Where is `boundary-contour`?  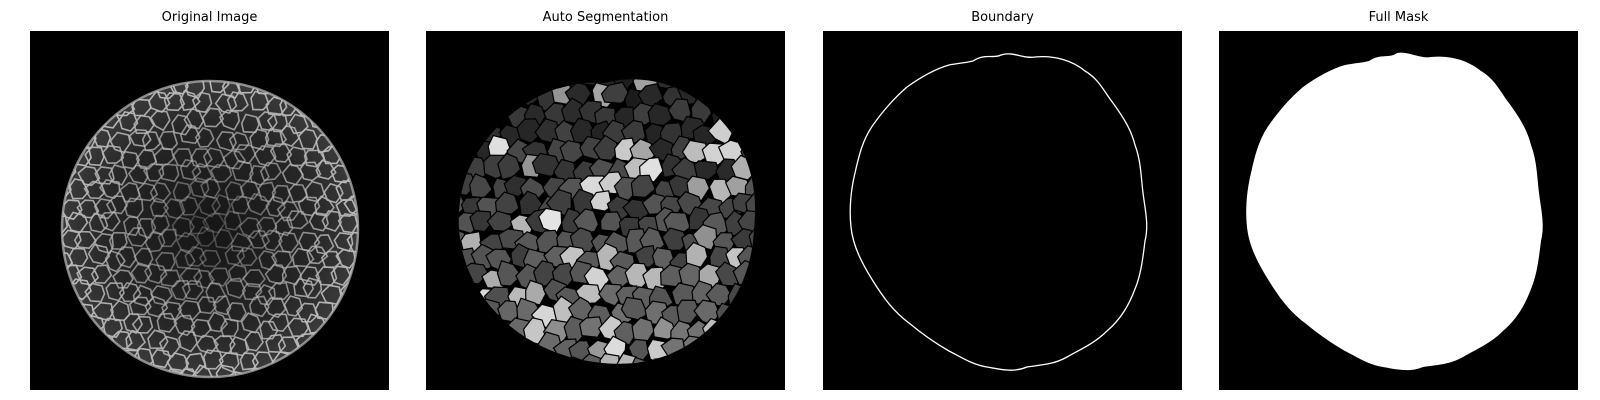
boundary-contour is located at coordinates (998, 212).